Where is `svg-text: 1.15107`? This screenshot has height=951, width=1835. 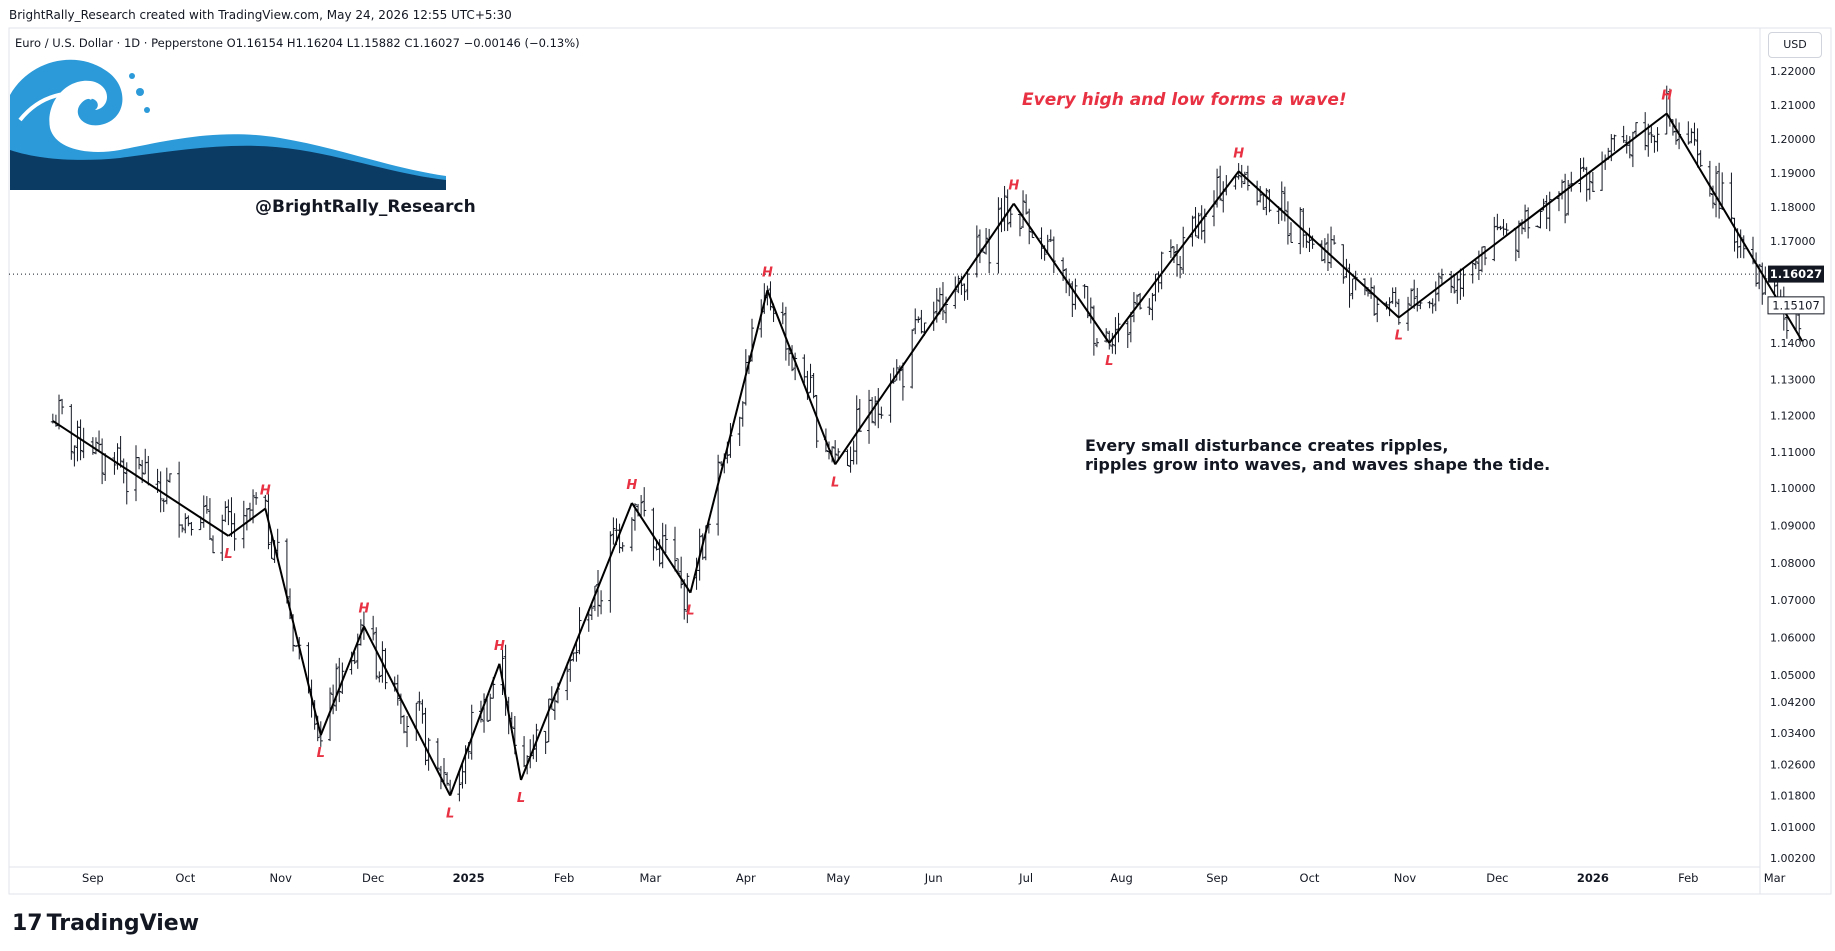
svg-text: 1.15107 is located at coordinates (1796, 305).